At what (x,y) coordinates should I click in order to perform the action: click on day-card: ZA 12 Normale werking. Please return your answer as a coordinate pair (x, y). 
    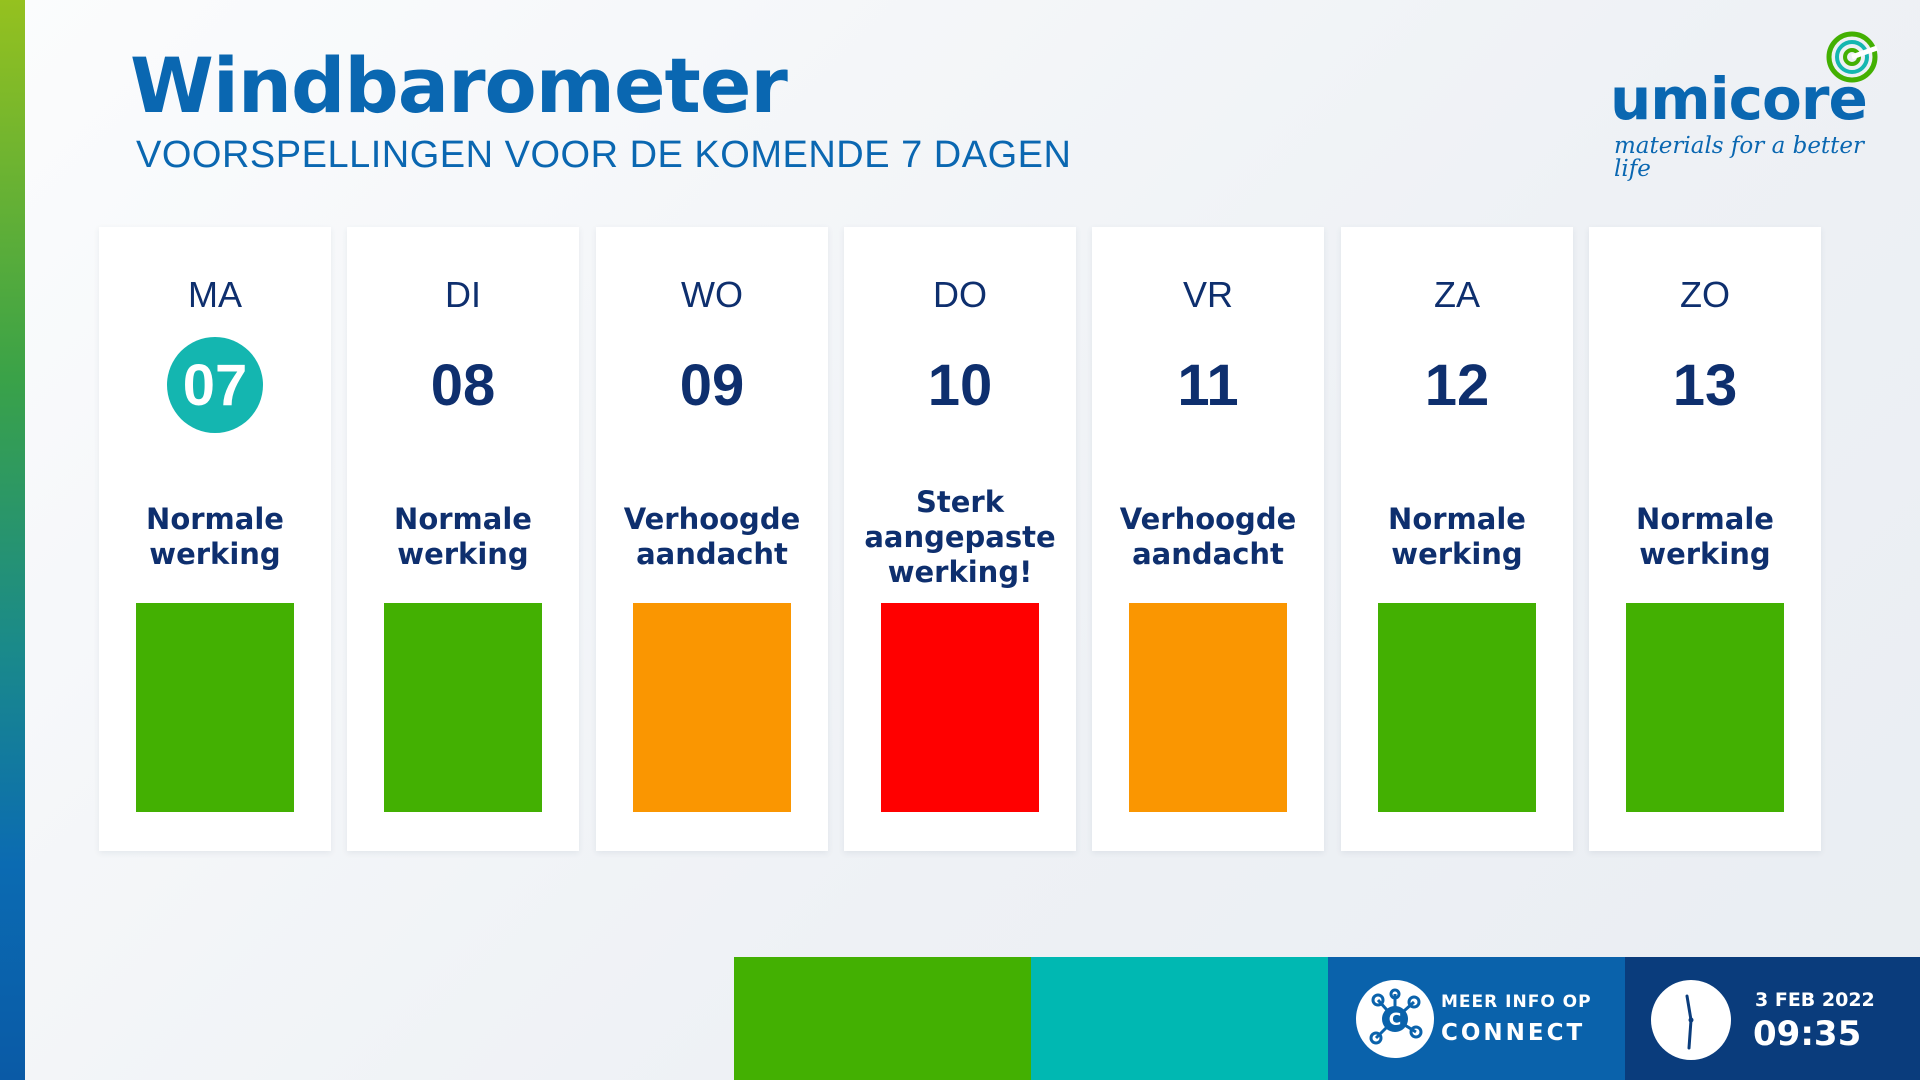
    Looking at the image, I should click on (1457, 539).